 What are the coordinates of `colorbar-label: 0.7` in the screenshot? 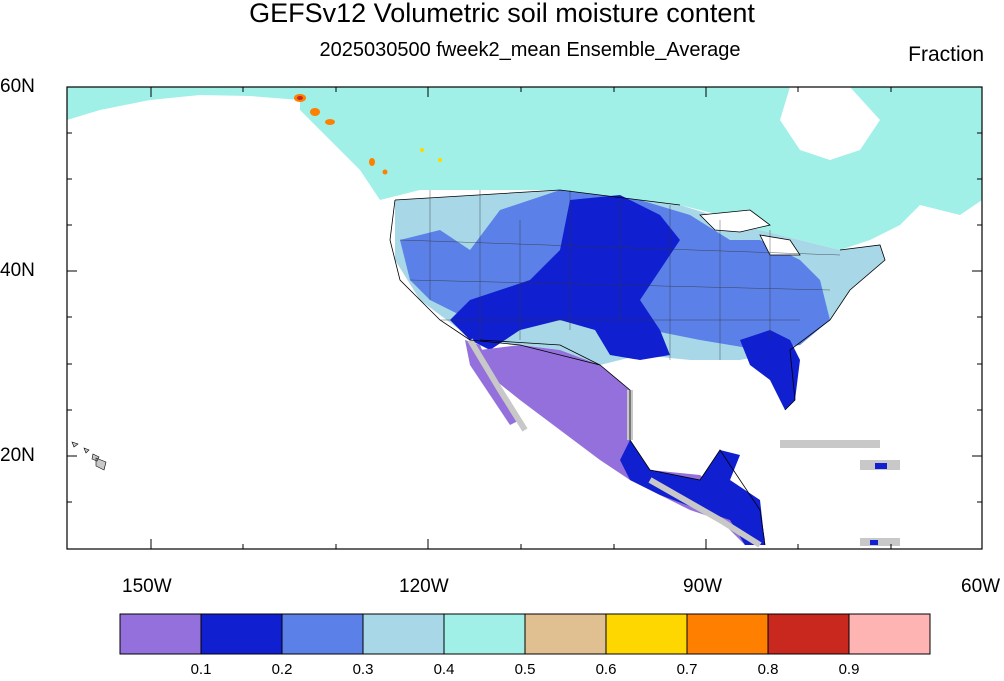 It's located at (687, 669).